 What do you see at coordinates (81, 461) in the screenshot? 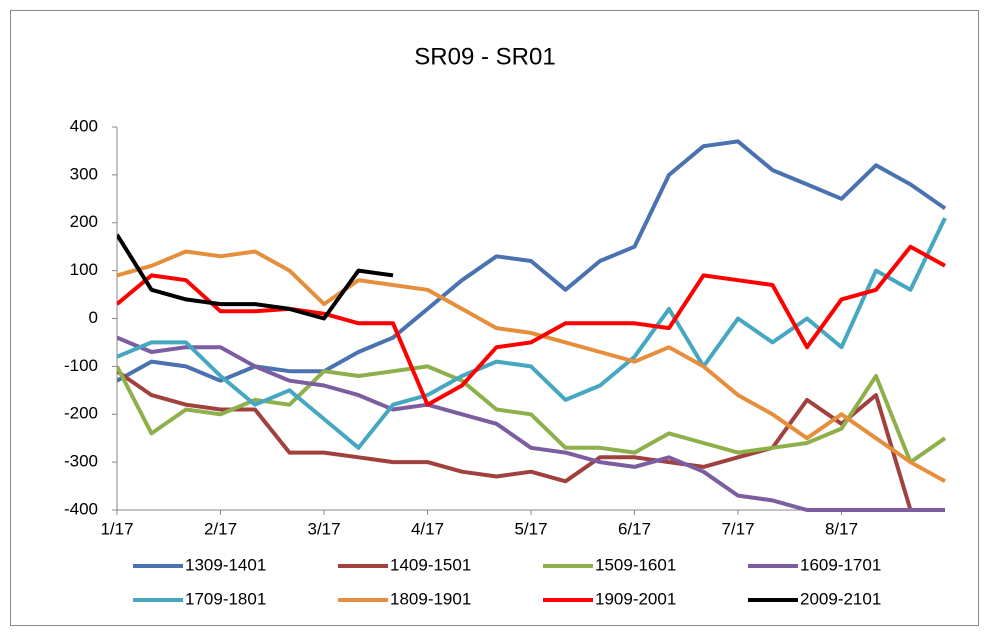
I see `y-tick-label: -300` at bounding box center [81, 461].